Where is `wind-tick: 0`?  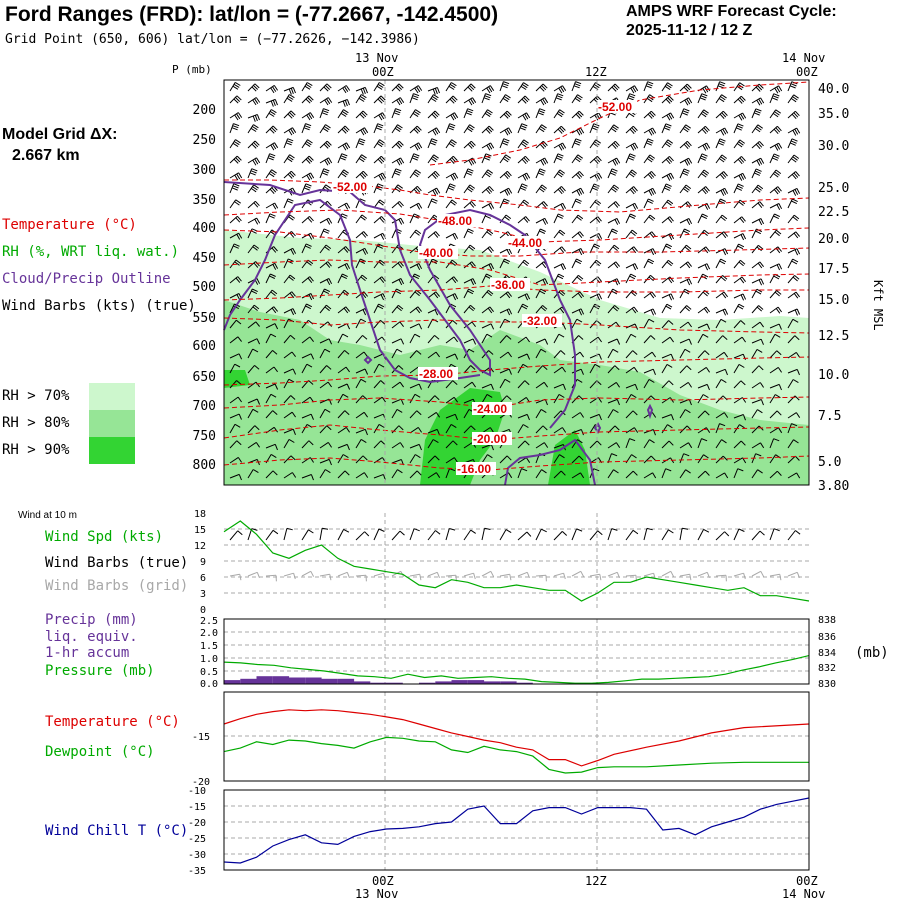
wind-tick: 0 is located at coordinates (203, 610).